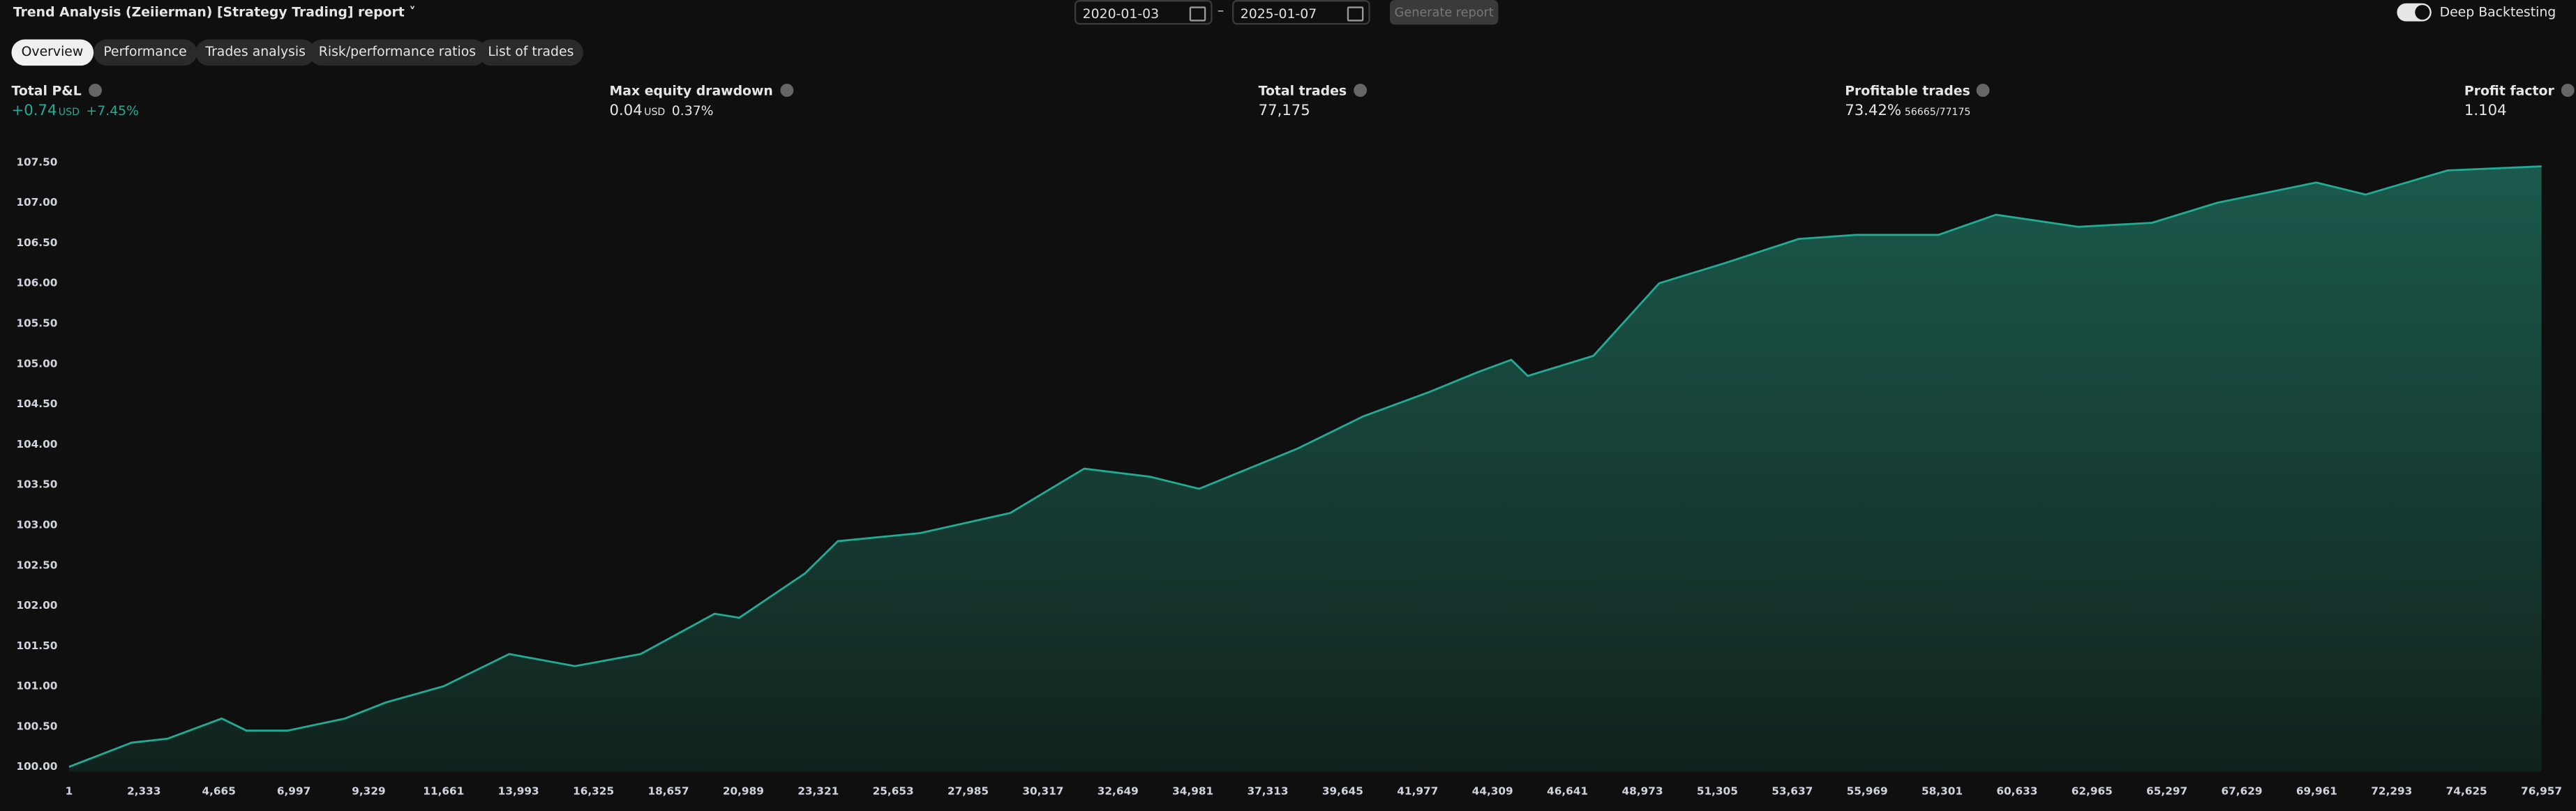  I want to click on value-text: +0.74, so click(34, 112).